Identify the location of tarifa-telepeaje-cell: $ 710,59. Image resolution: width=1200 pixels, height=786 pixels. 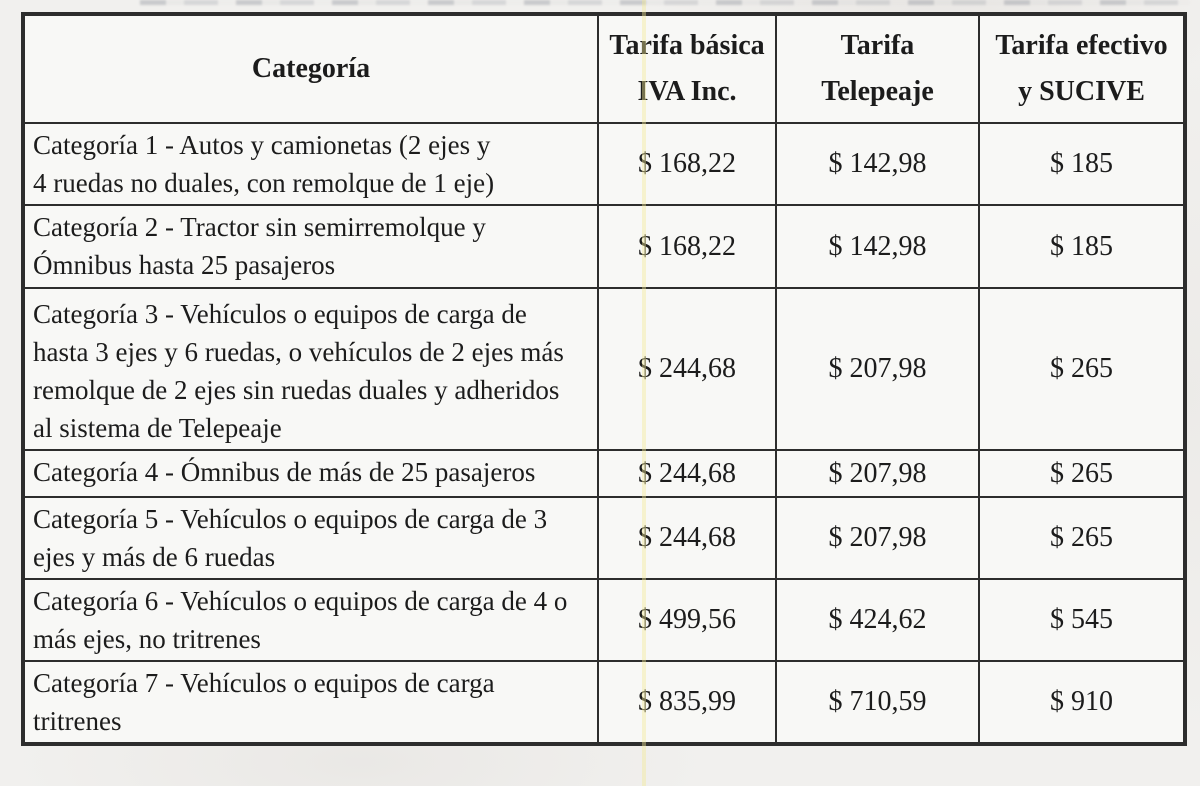
(877, 702).